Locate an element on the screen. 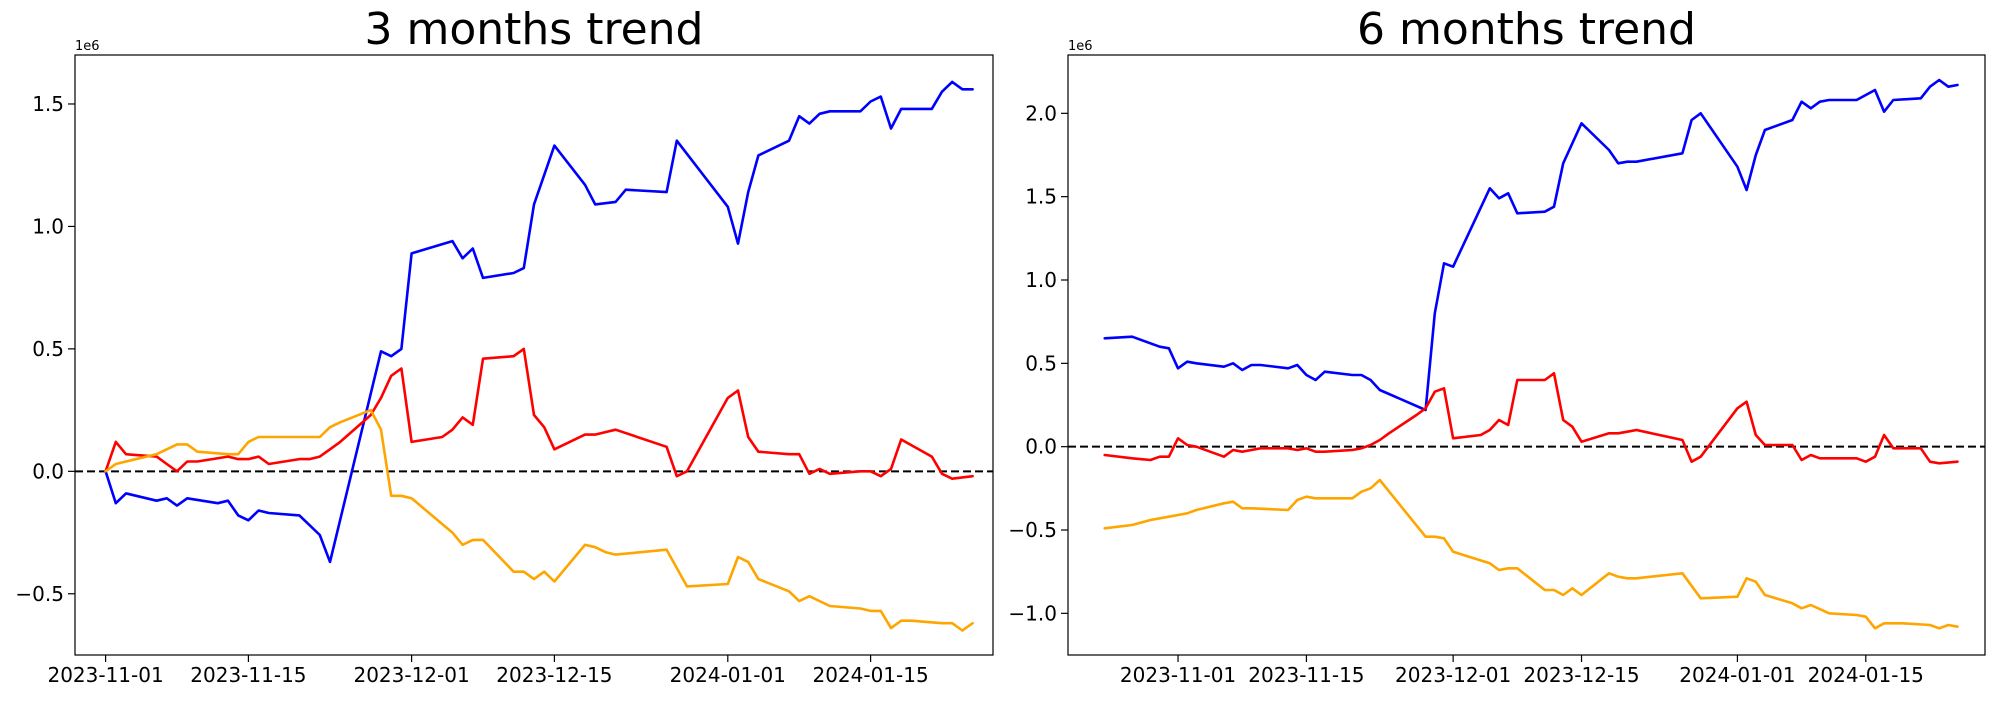 The width and height of the screenshot is (2000, 704). y-tick-label: 2.0 is located at coordinates (1041, 113).